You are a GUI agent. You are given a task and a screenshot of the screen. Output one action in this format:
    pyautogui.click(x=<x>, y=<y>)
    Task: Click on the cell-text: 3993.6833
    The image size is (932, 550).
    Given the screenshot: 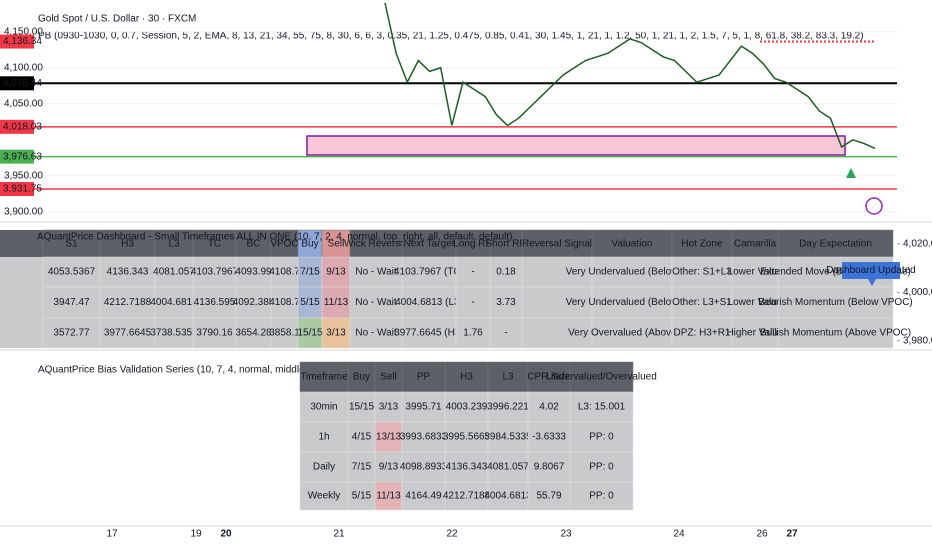 What is the action you would take?
    pyautogui.click(x=424, y=437)
    